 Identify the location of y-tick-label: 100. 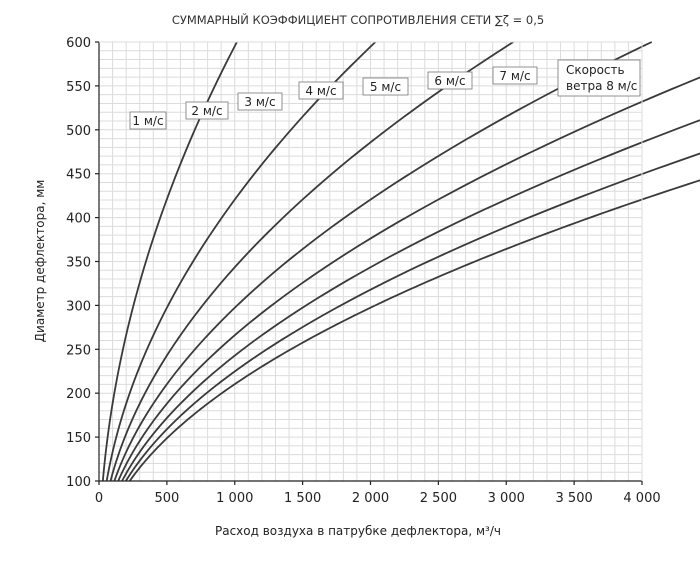
(78, 482).